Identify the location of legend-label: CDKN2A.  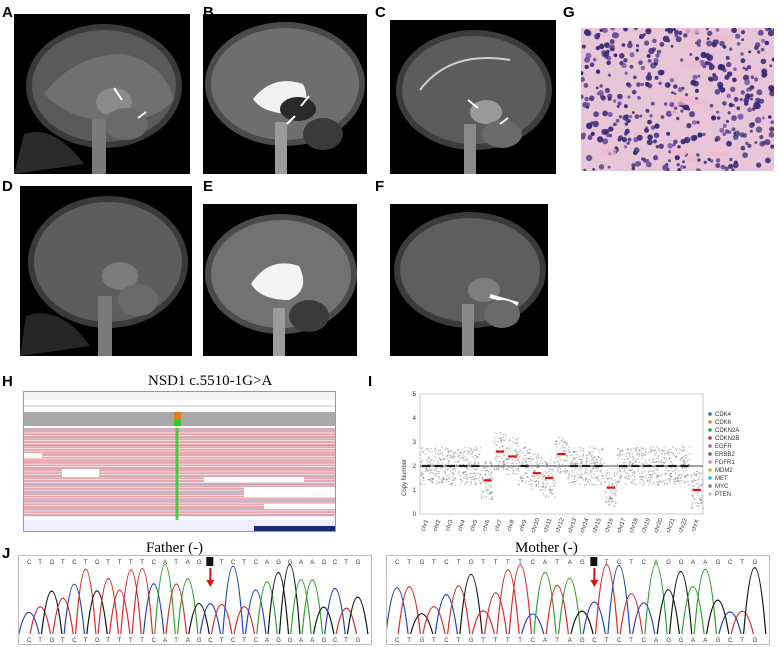
(727, 431).